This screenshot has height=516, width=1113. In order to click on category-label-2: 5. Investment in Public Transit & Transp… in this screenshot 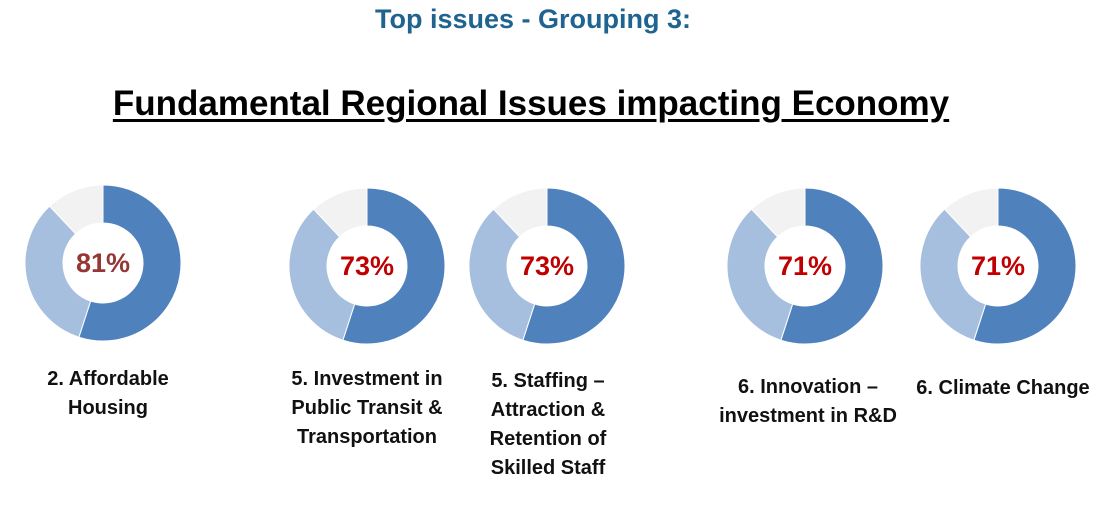, I will do `click(367, 408)`.